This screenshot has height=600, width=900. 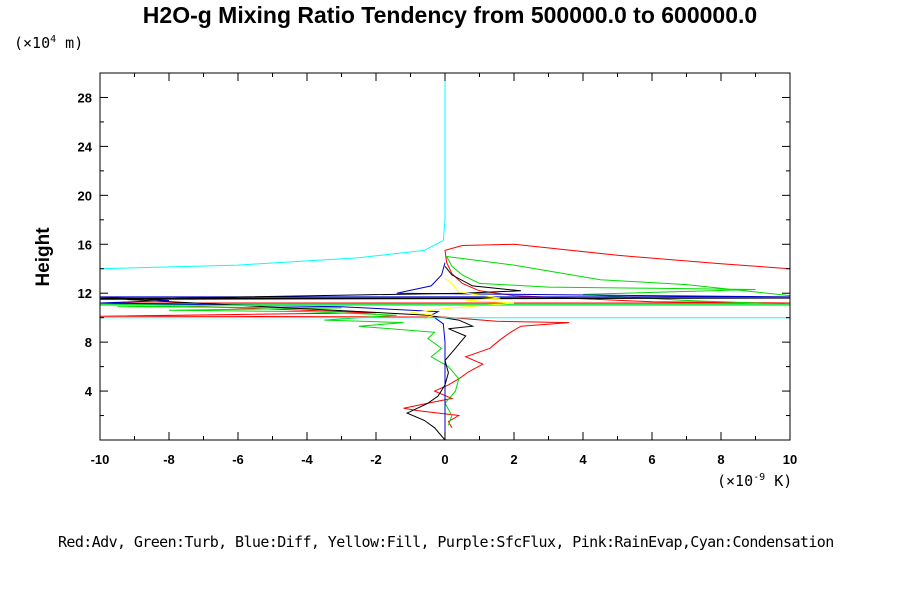 What do you see at coordinates (583, 459) in the screenshot?
I see `x-tick-label: 4` at bounding box center [583, 459].